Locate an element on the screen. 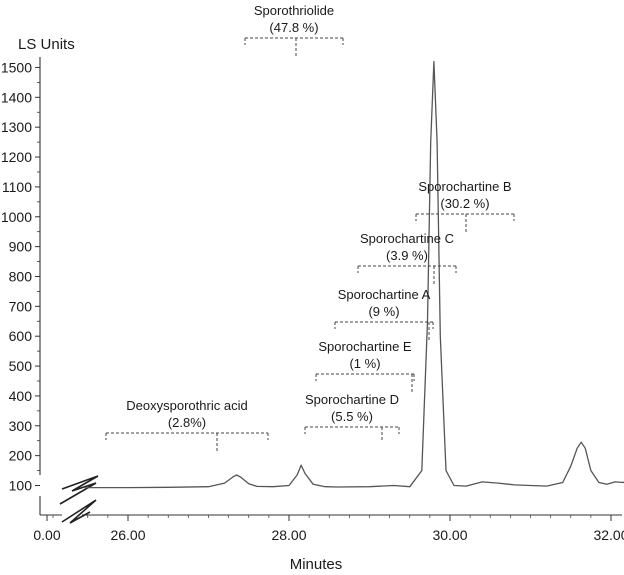 This screenshot has height=575, width=624. peak-label-percent: (30.2 %) is located at coordinates (464, 203).